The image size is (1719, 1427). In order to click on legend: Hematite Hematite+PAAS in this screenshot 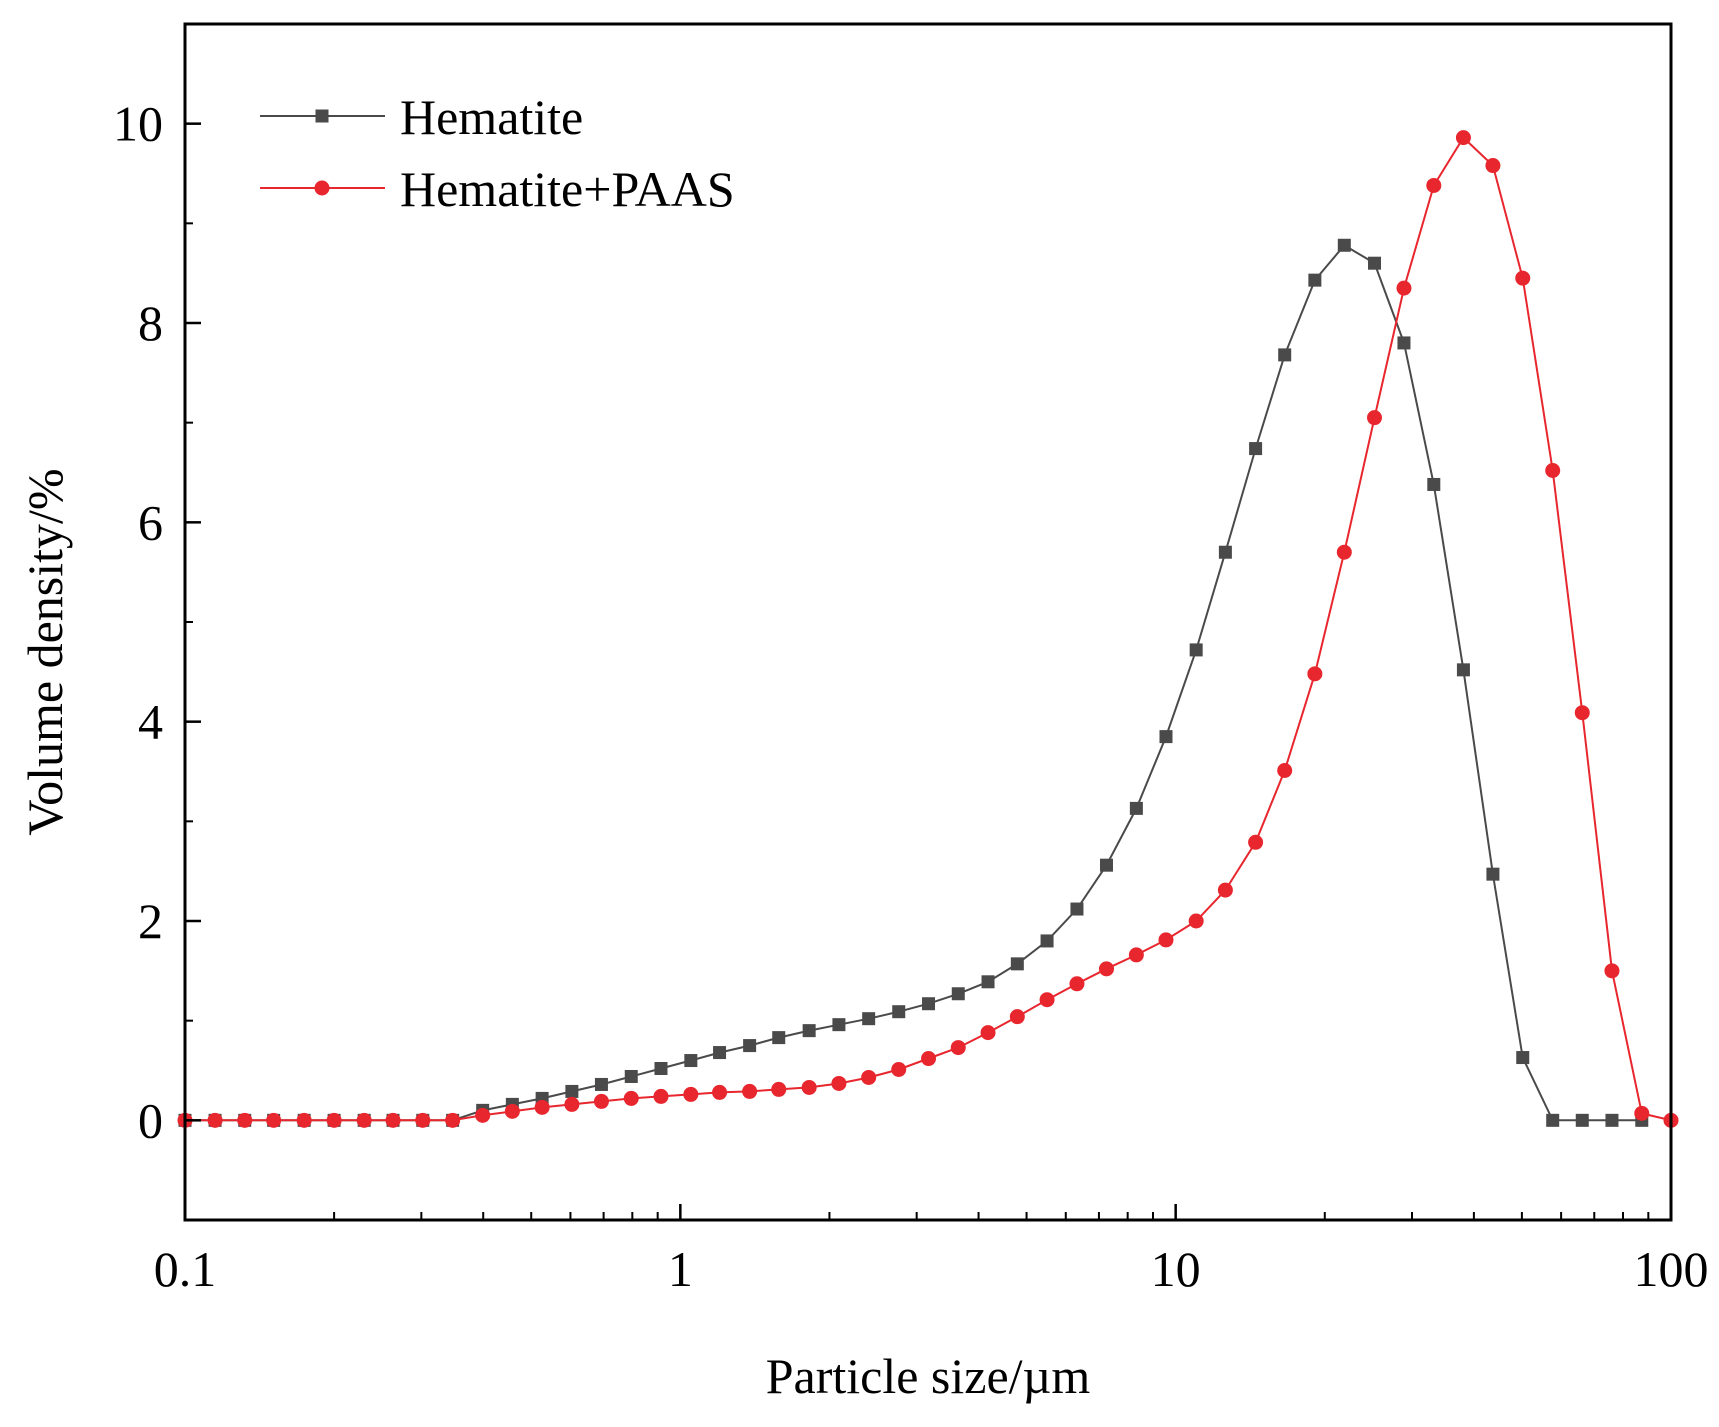, I will do `click(497, 153)`.